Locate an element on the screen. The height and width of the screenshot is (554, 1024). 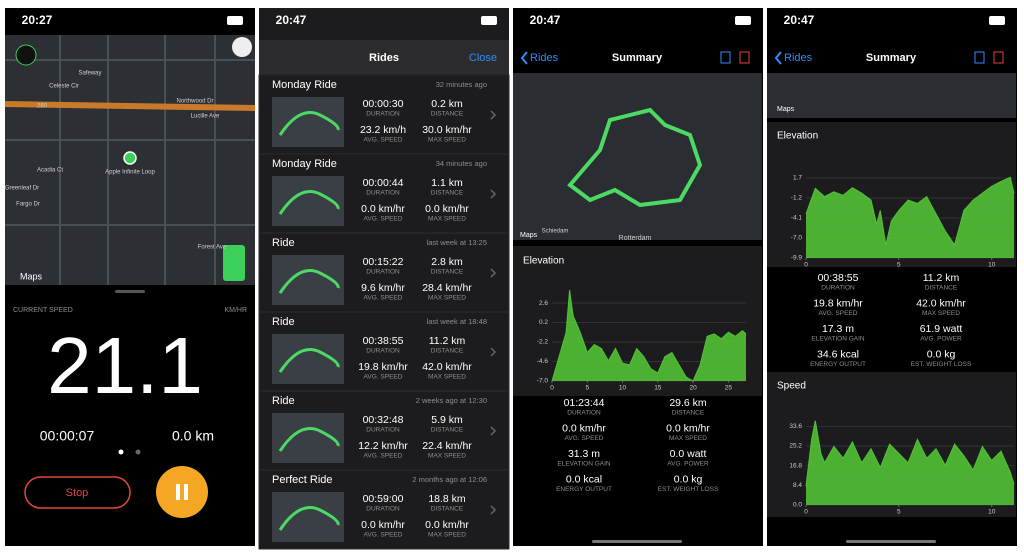
y-tick-label: 8.4 is located at coordinates (797, 485).